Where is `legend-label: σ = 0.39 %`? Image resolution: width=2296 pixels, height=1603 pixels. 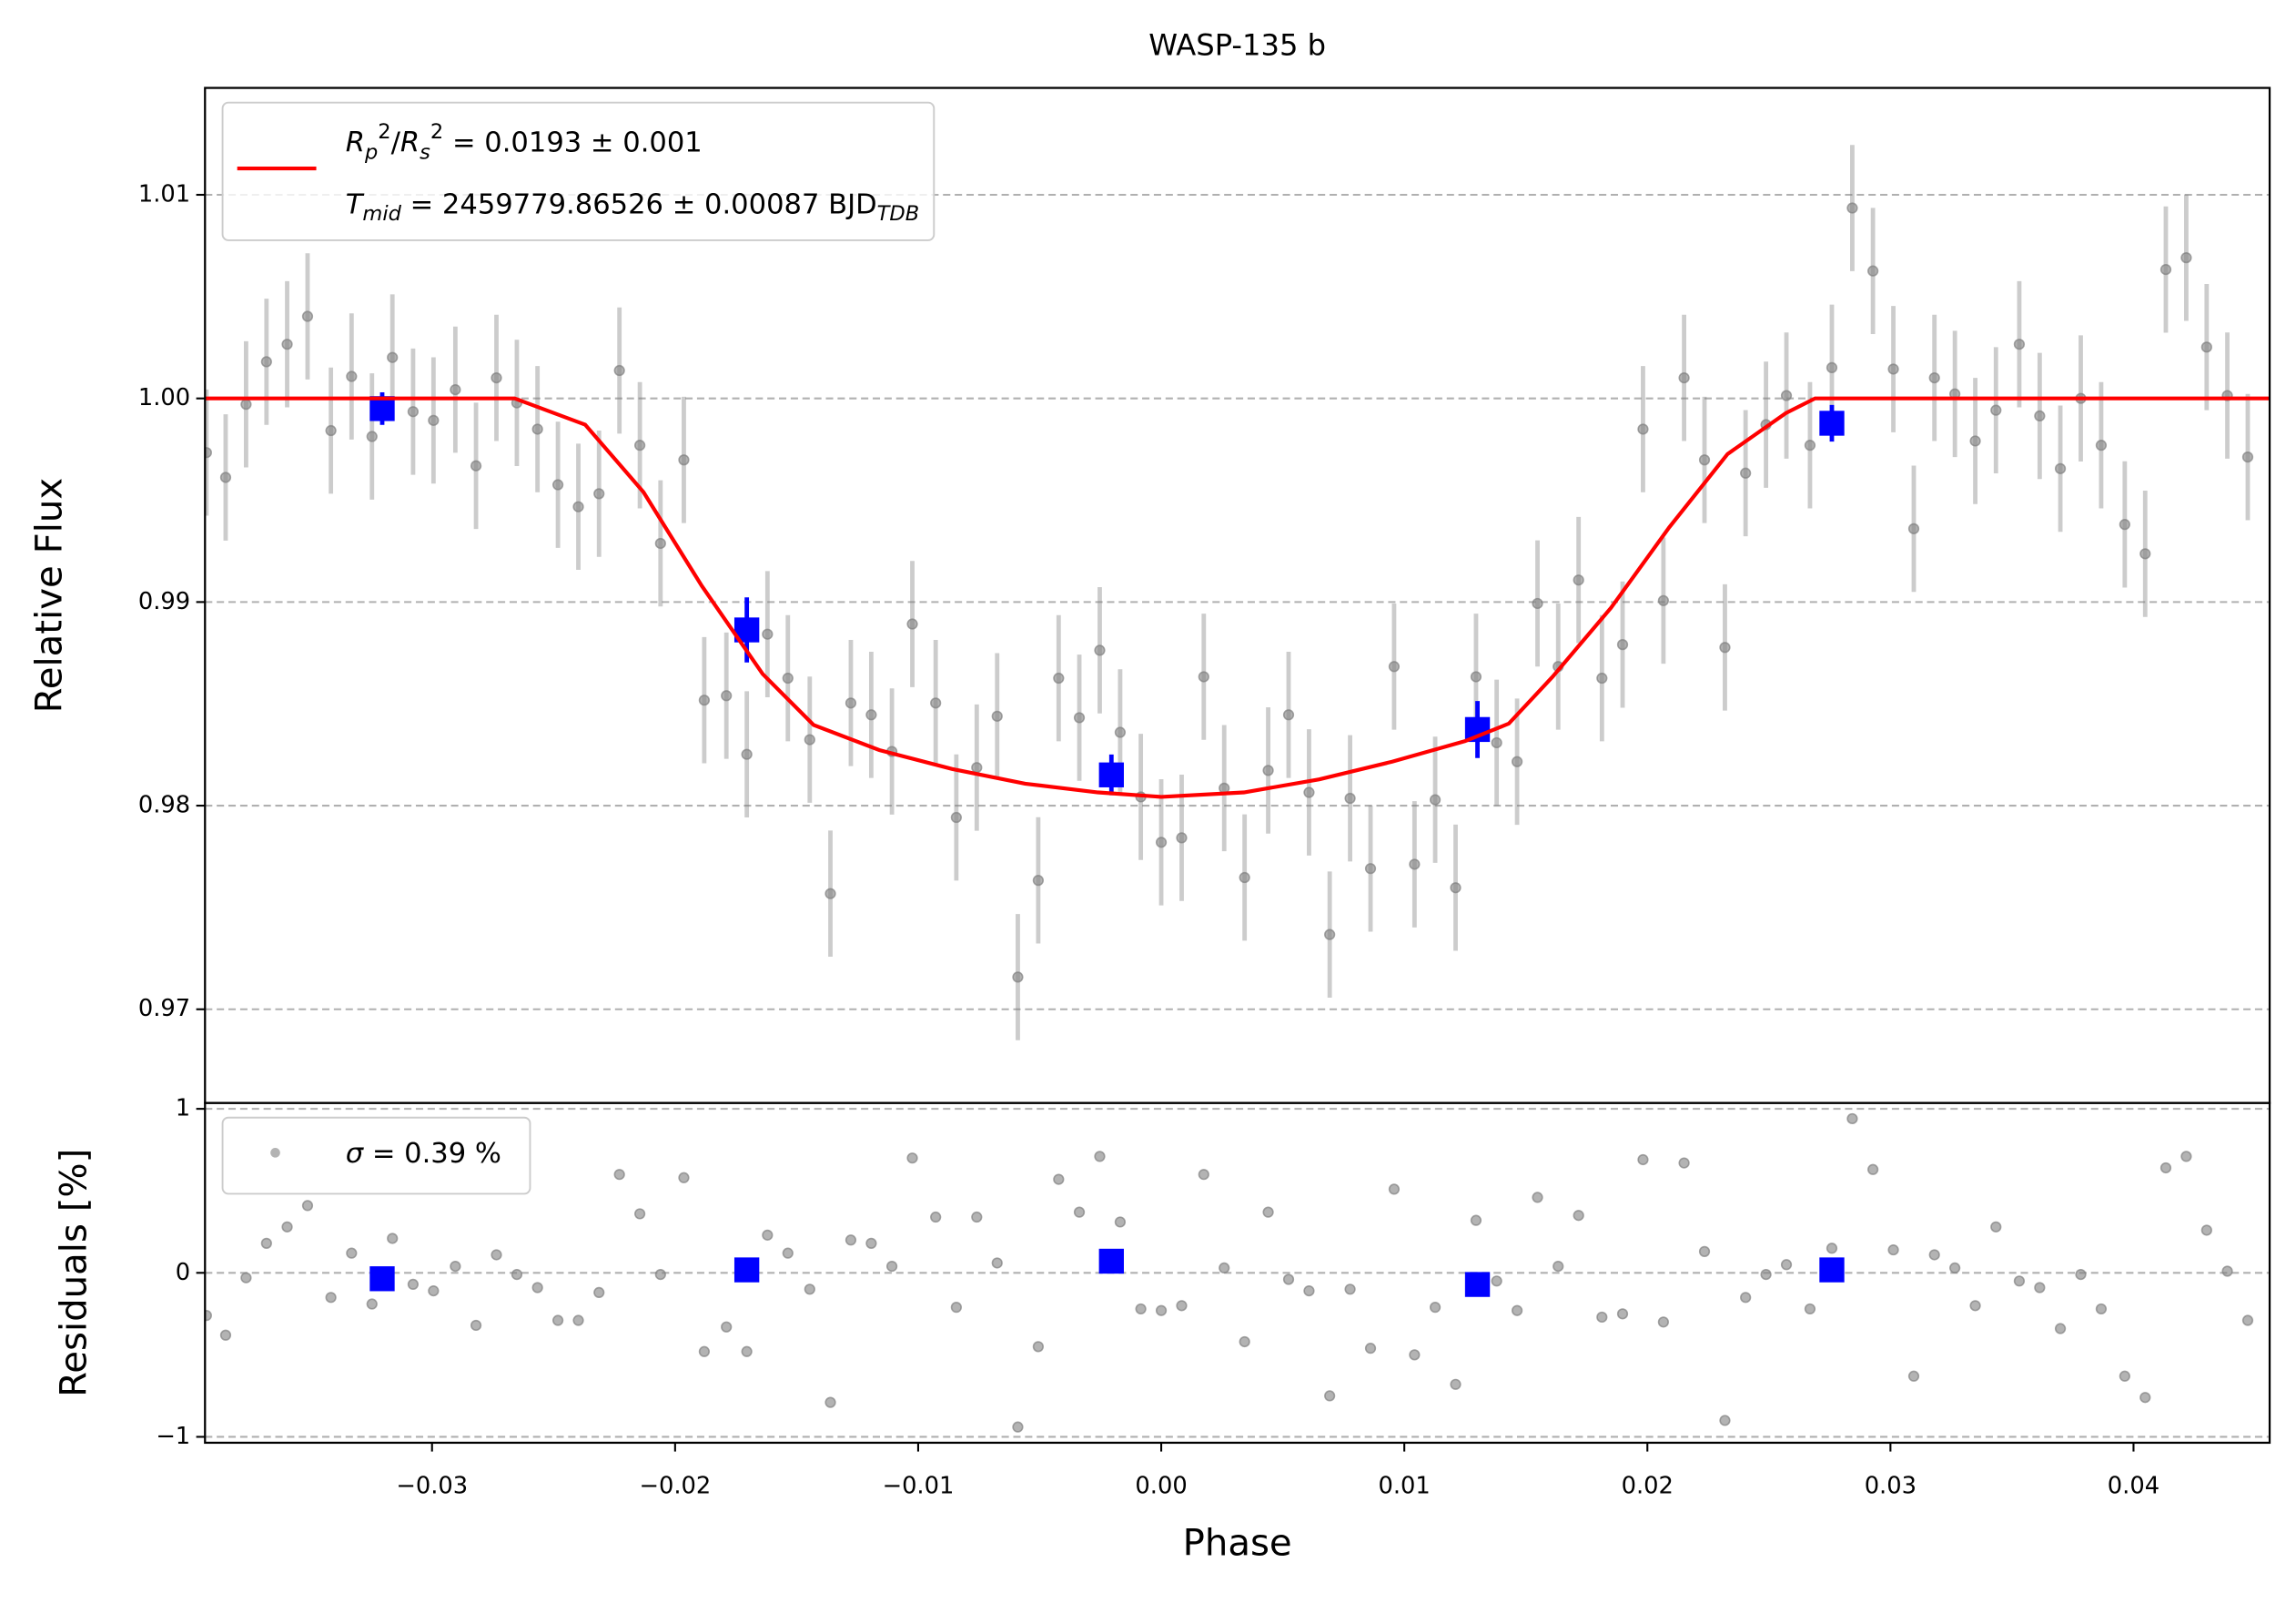 legend-label: σ = 0.39 % is located at coordinates (424, 1153).